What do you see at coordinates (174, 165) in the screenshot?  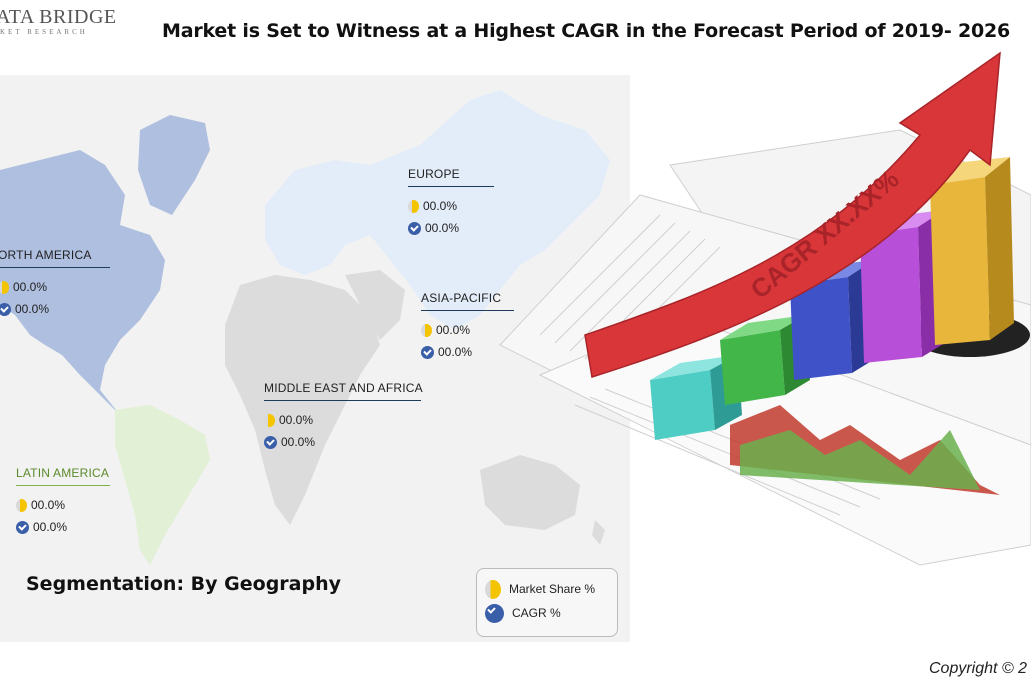 I see `greenland-shape` at bounding box center [174, 165].